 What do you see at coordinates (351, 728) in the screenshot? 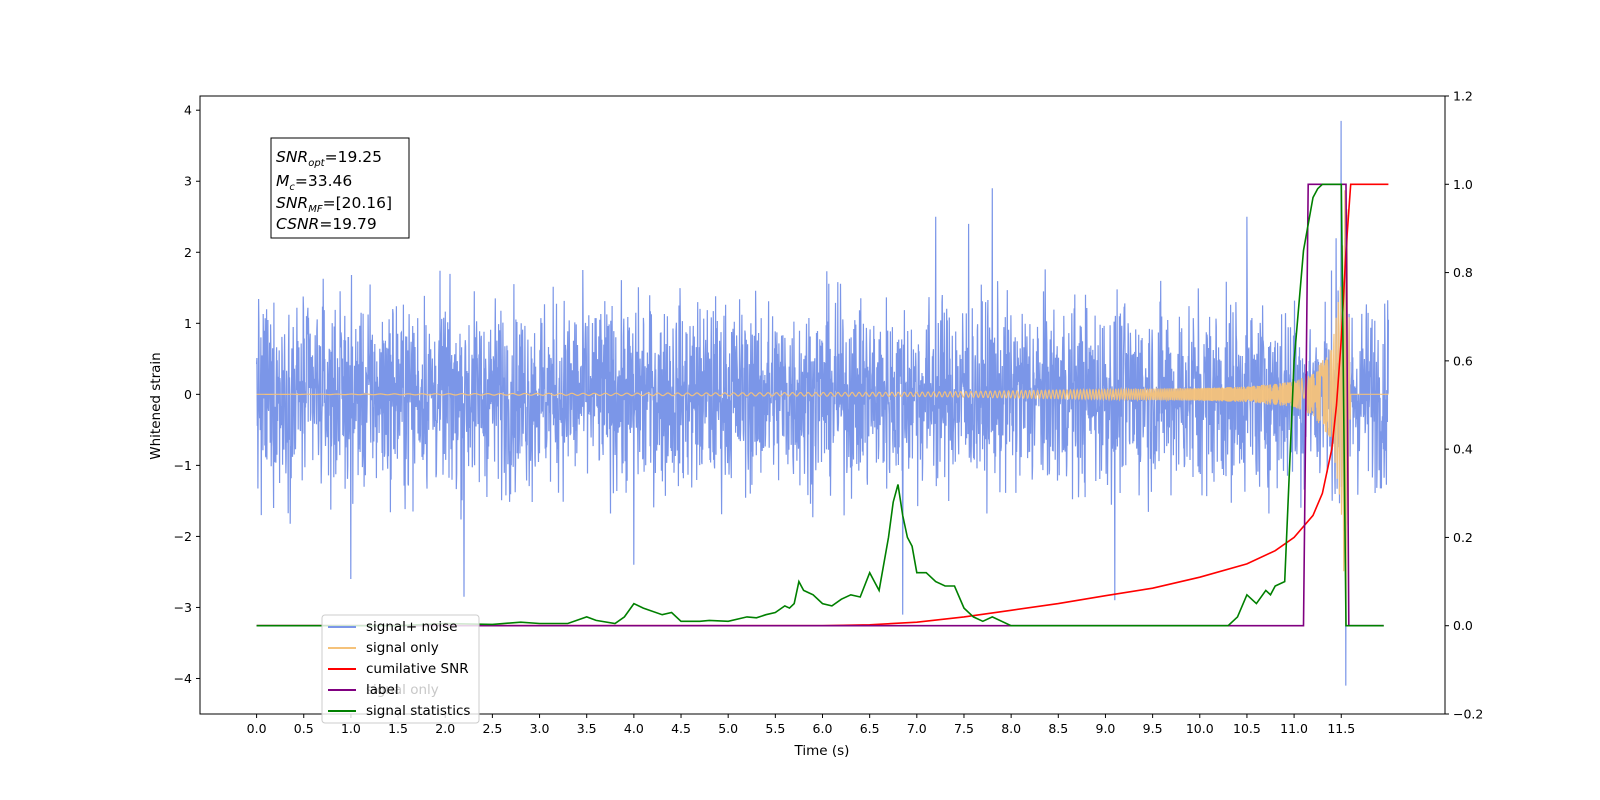
I see `x-tick-label: 1.0` at bounding box center [351, 728].